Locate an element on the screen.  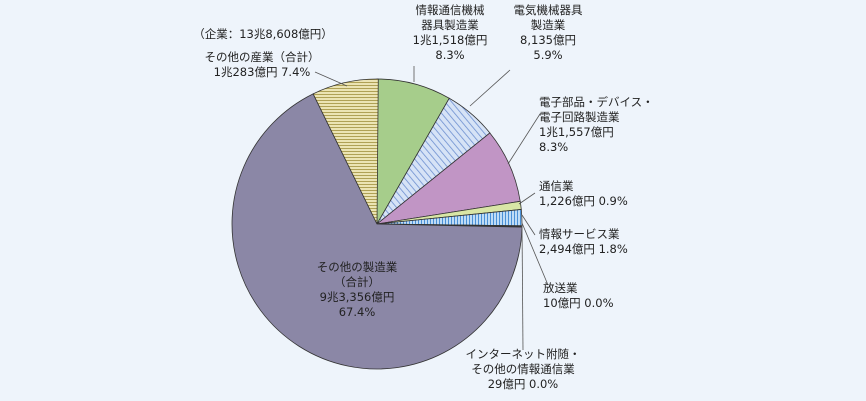
slice-label-2: 電気機械器具製造業 8,135億円 5.9% is located at coordinates (548, 32).